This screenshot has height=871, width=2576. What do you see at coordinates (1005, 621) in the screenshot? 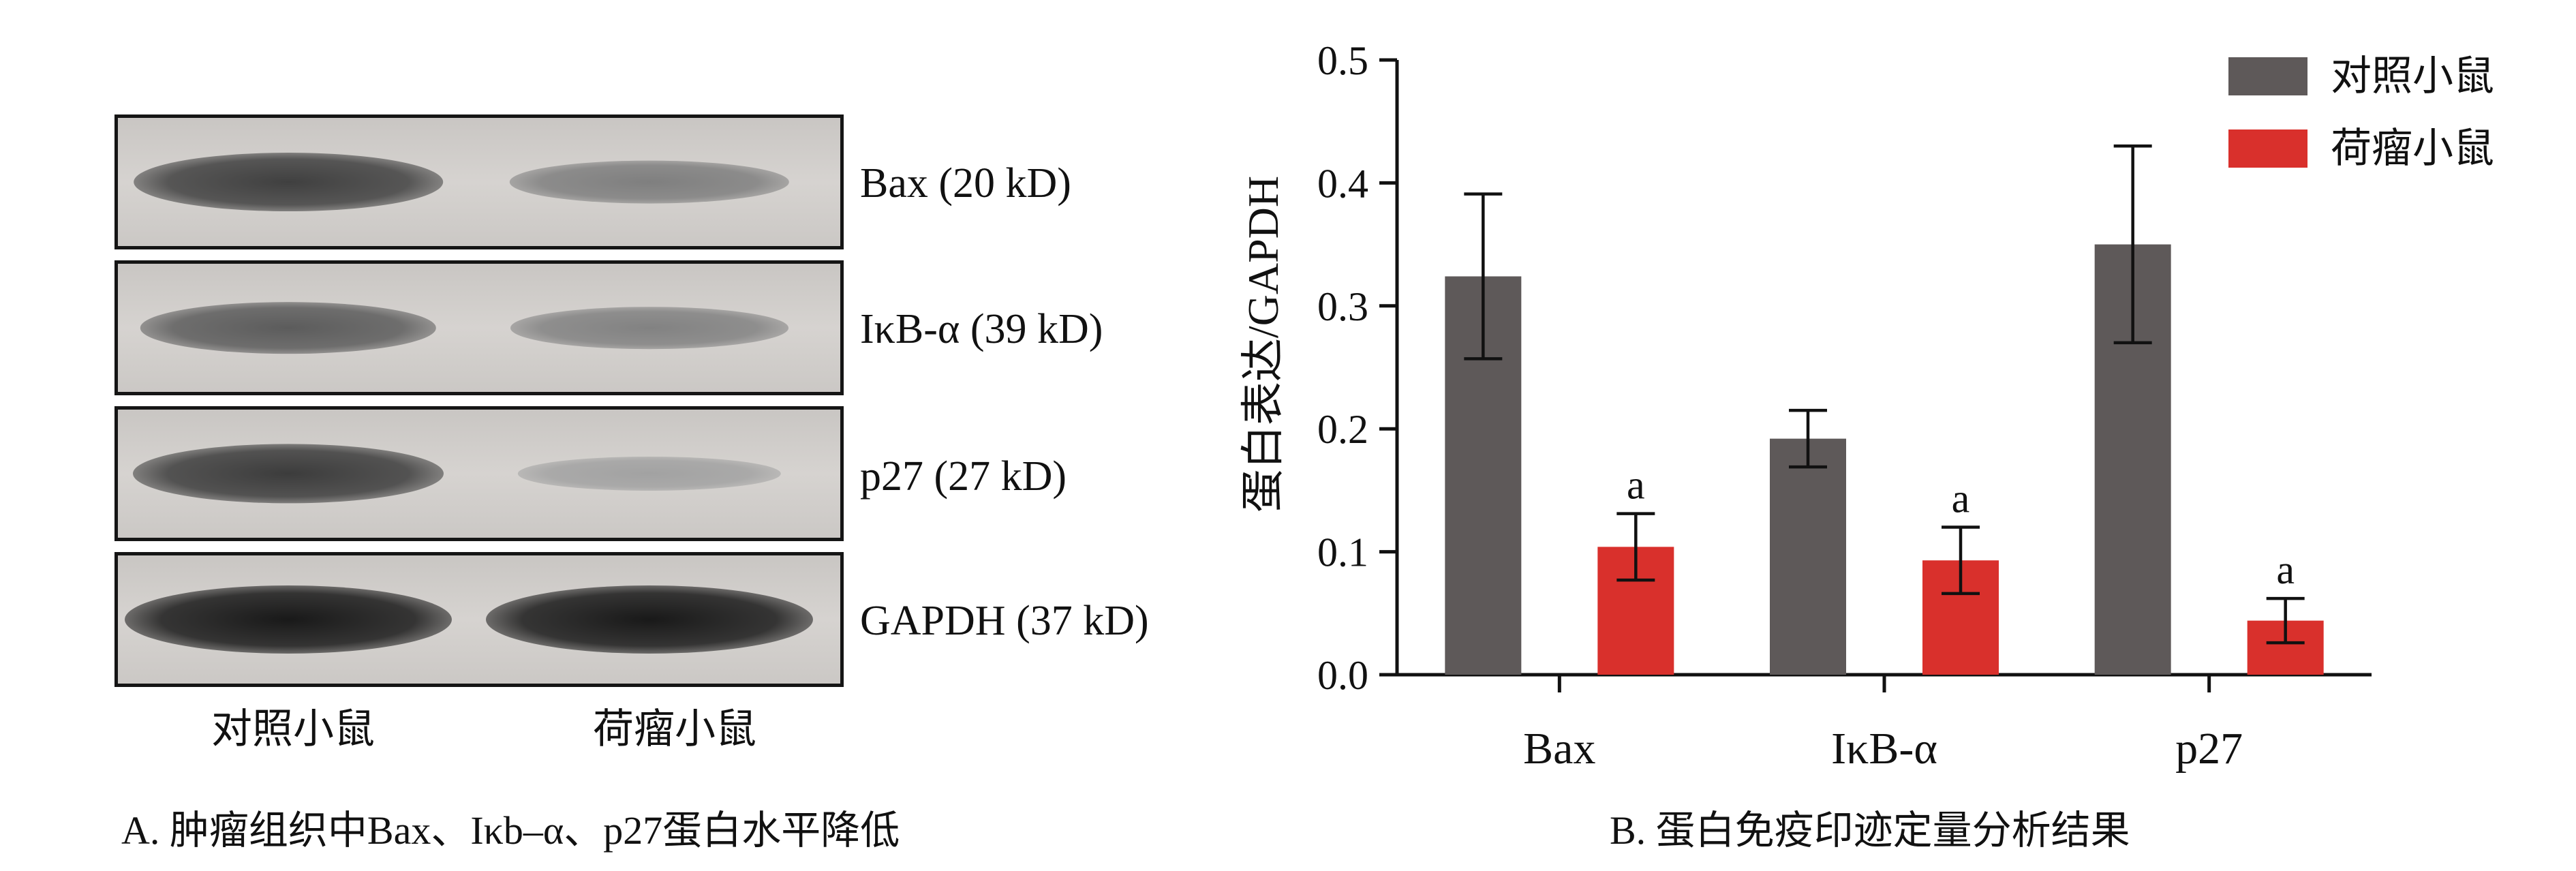
I see `band-label-gapdh: GAPDH (37 kD)` at bounding box center [1005, 621].